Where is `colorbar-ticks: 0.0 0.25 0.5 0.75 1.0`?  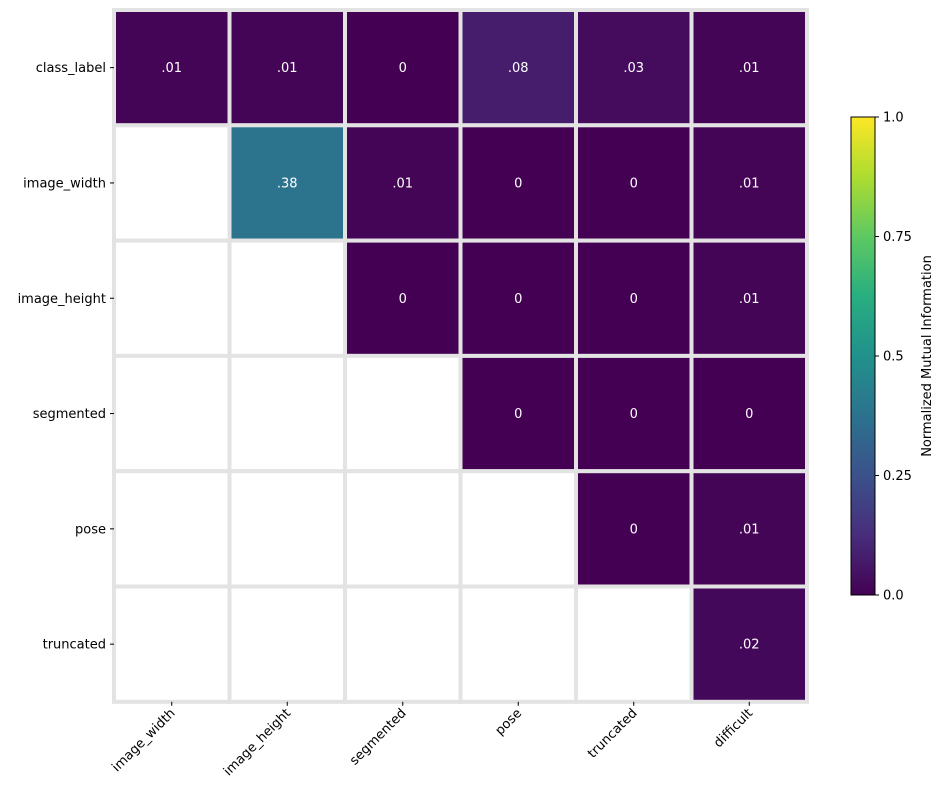
colorbar-ticks: 0.0 0.25 0.5 0.75 1.0 is located at coordinates (893, 357).